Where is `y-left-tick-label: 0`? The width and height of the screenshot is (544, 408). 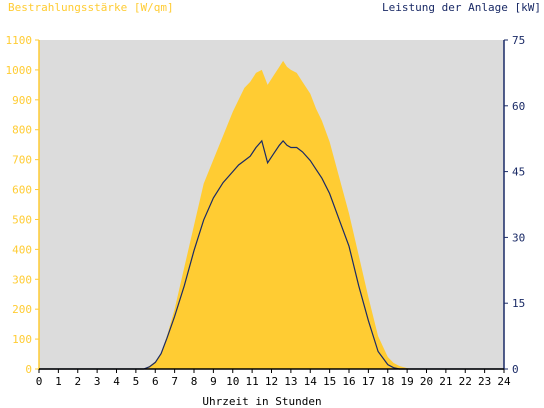 y-left-tick-label: 0 is located at coordinates (28, 369).